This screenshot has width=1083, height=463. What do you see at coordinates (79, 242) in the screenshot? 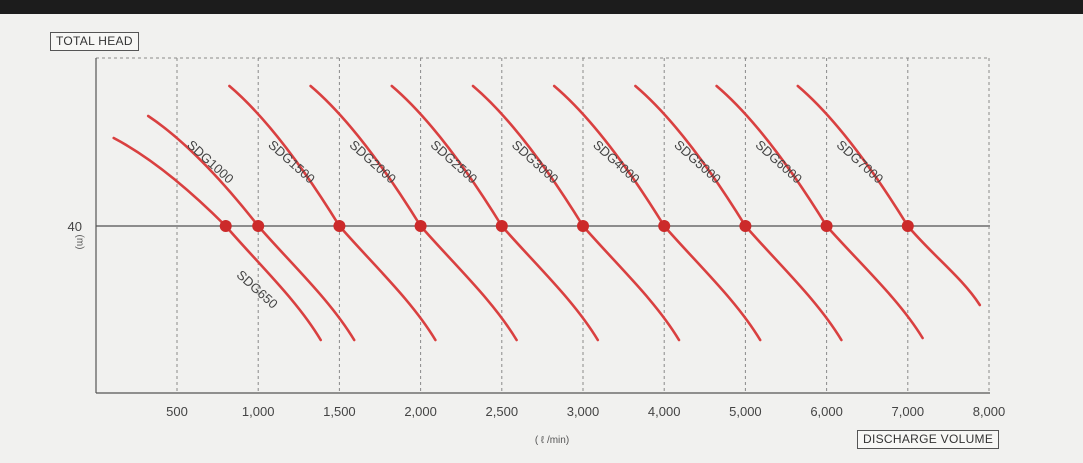
I see `y-unit-label: (m)` at bounding box center [79, 242].